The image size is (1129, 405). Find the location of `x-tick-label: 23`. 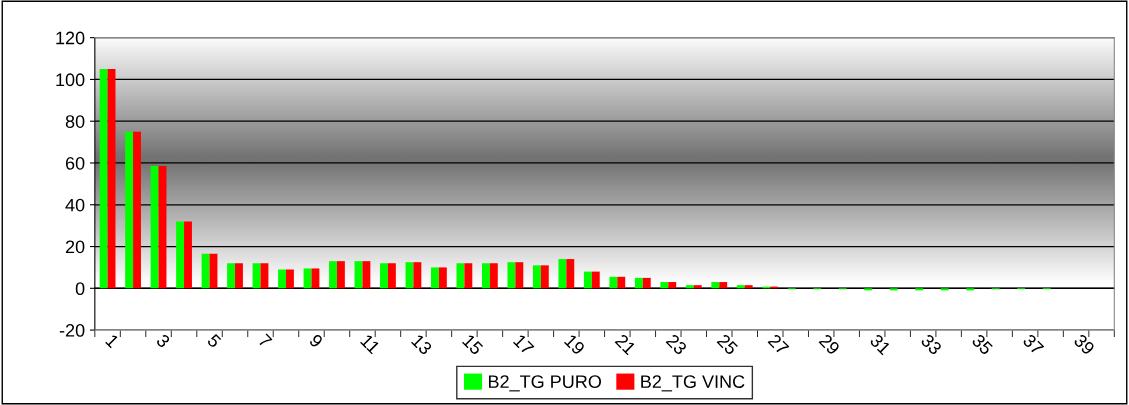

x-tick-label: 23 is located at coordinates (676, 344).